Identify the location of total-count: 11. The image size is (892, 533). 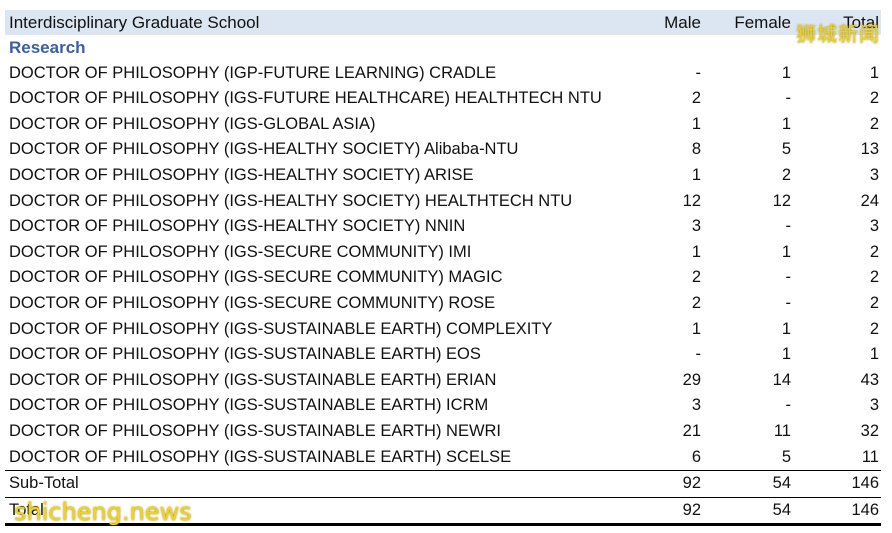
(870, 456).